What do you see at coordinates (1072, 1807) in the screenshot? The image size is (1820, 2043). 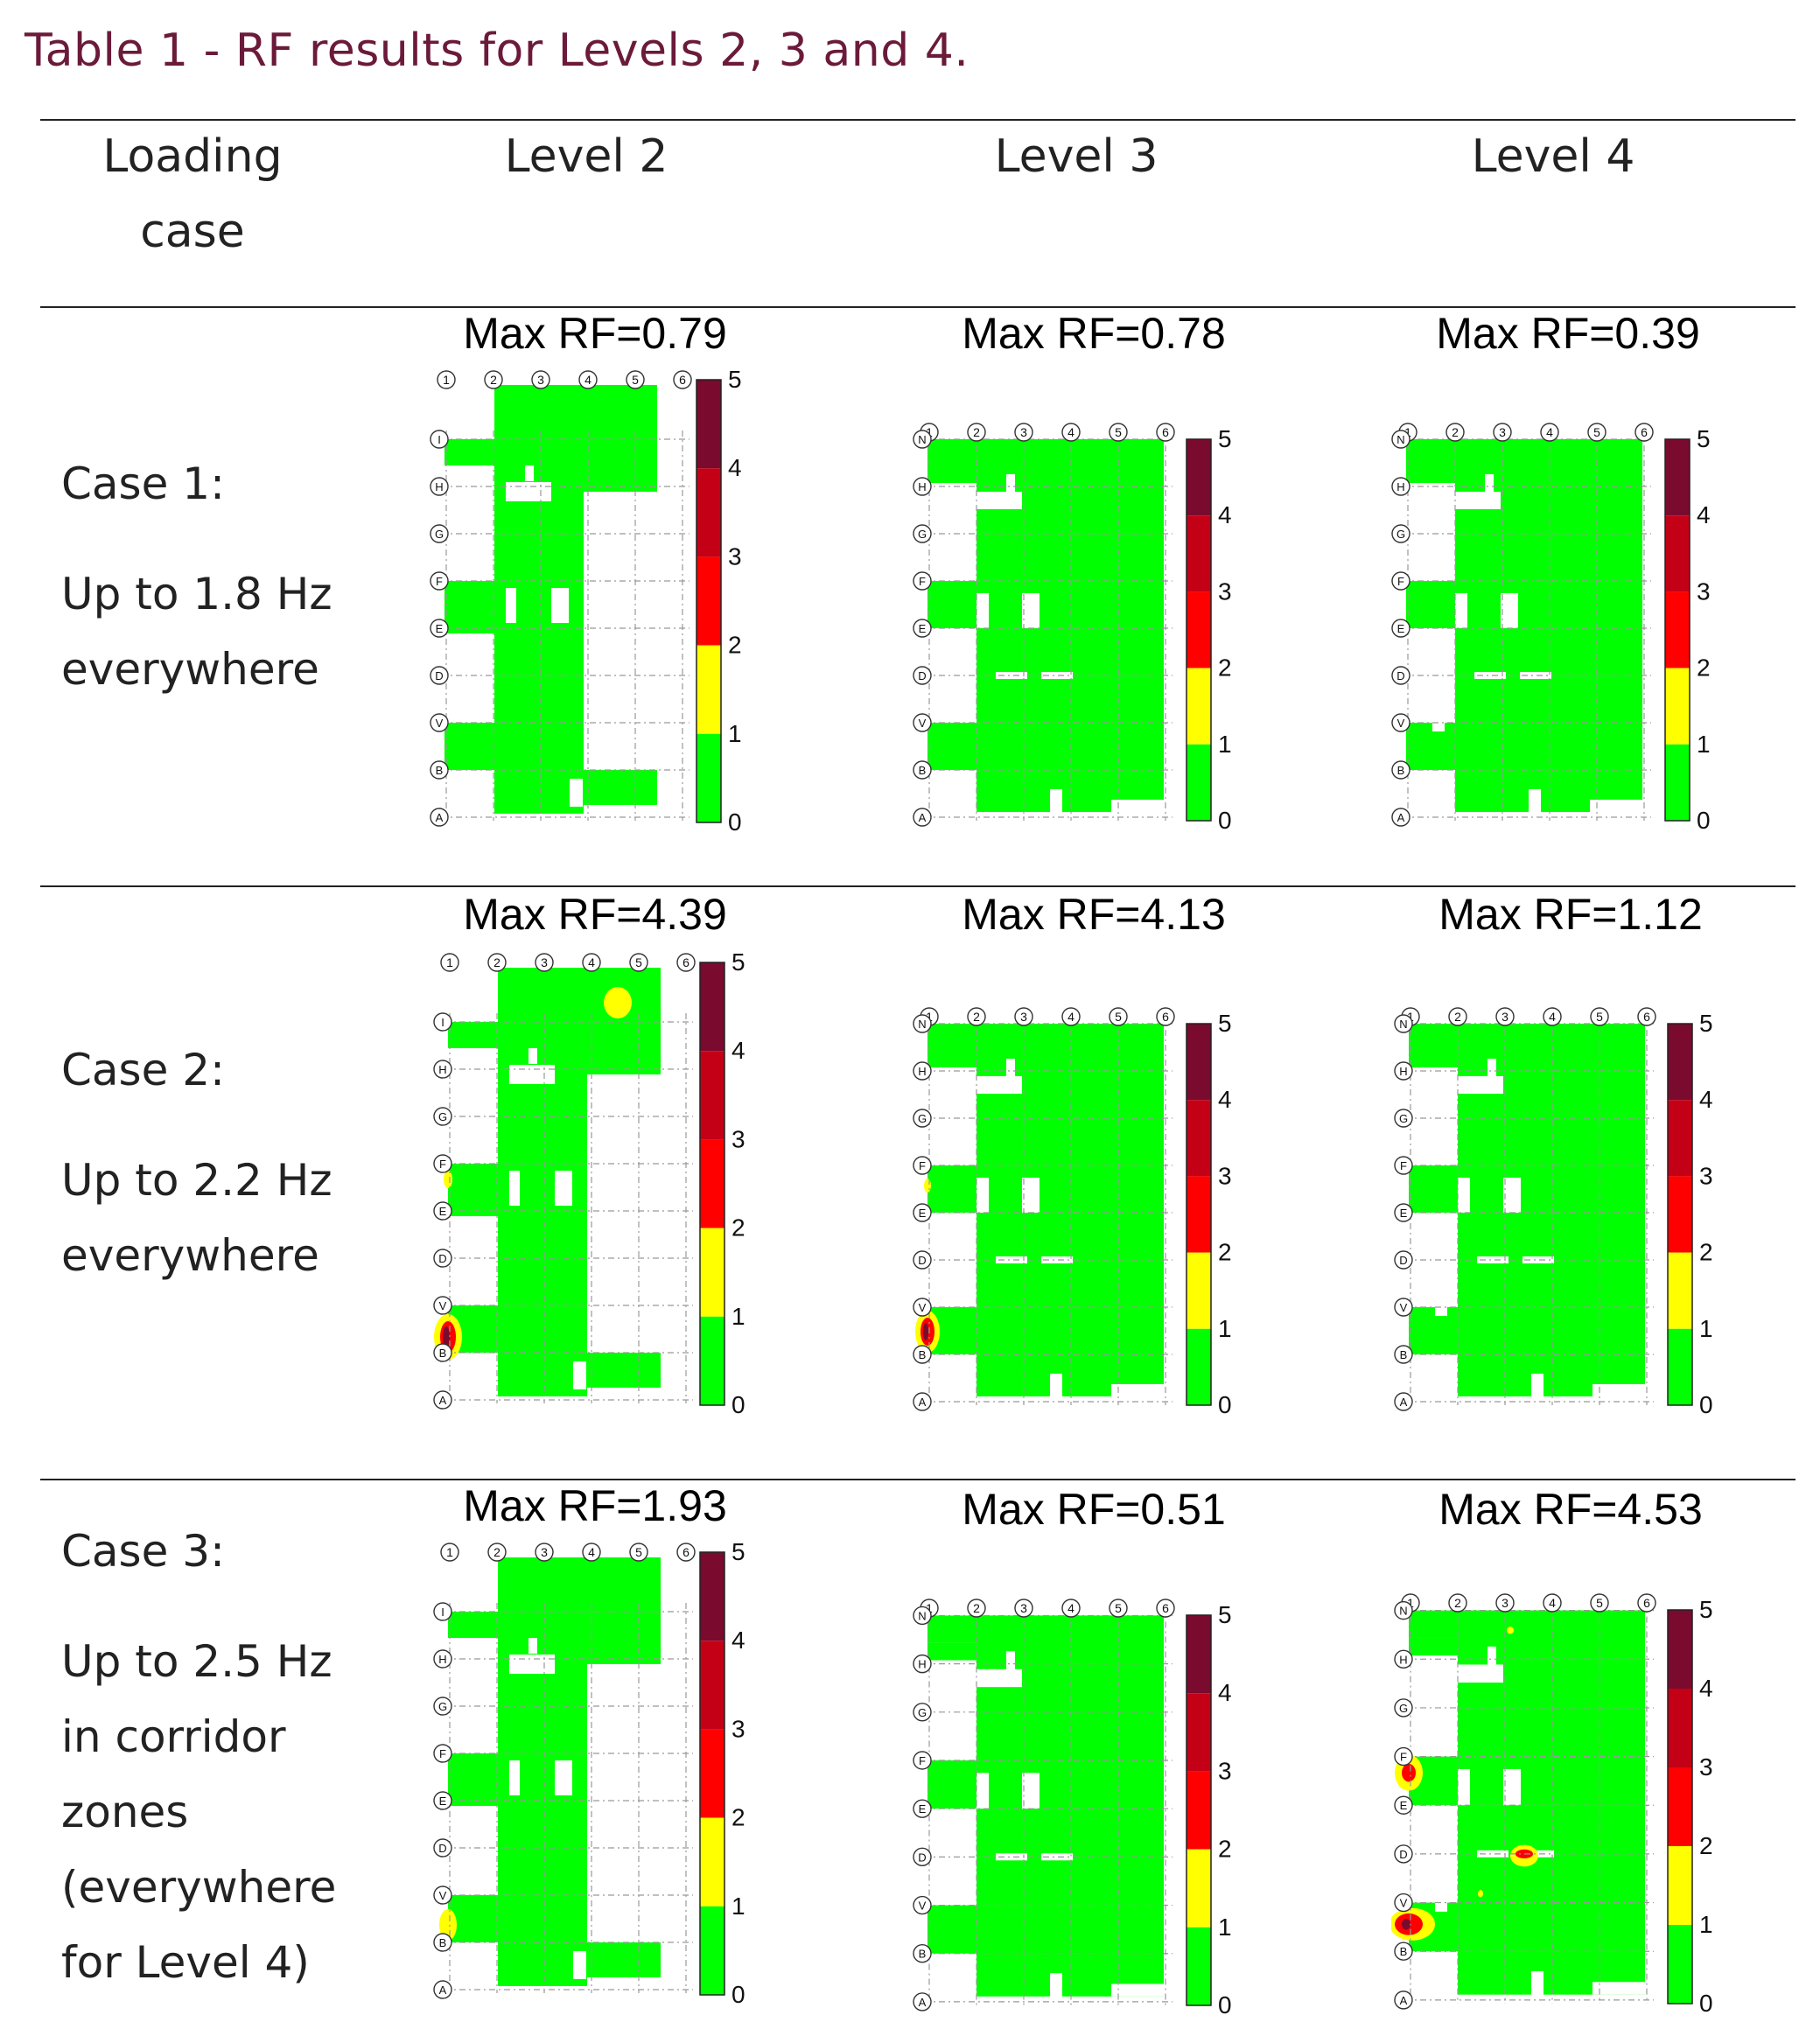 I see `rf-plot-case3-level3: 1 2 3 4 5 6 N H G F E D V B A 5 4 3 2 1 0` at bounding box center [1072, 1807].